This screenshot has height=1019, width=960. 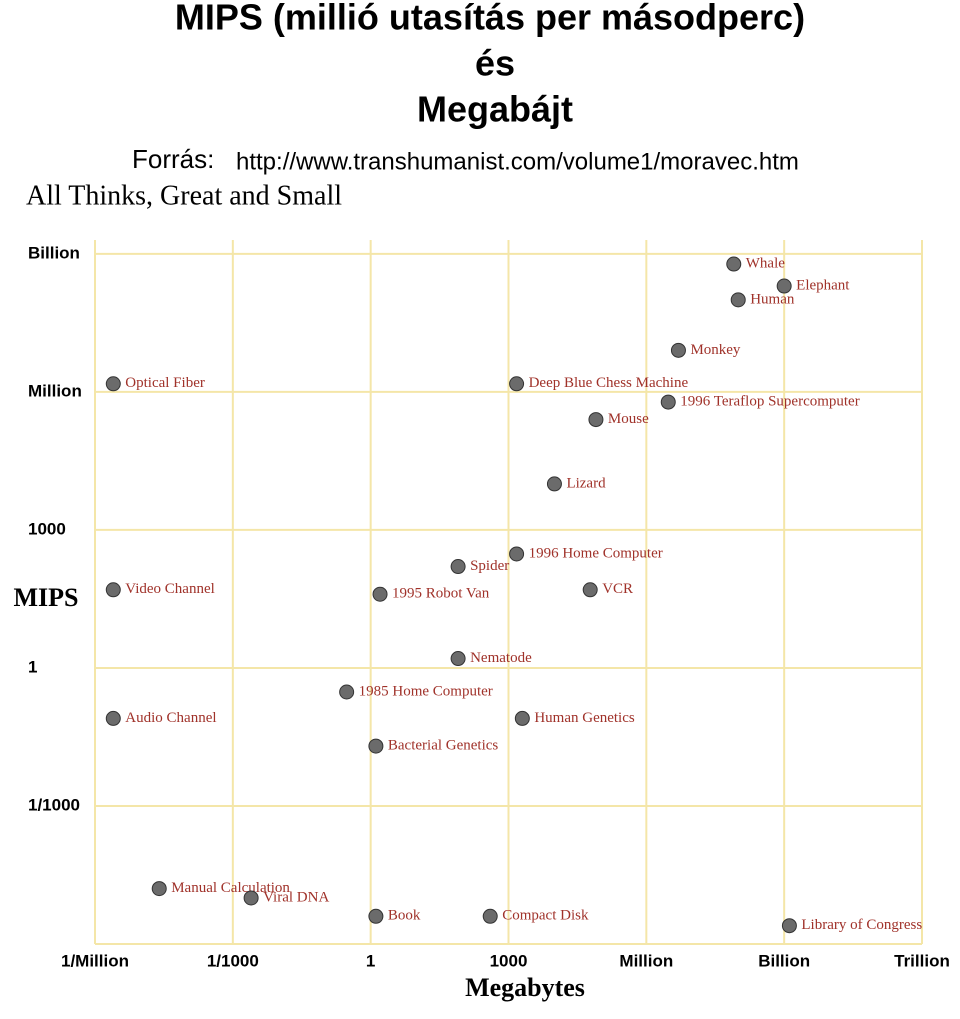 What do you see at coordinates (628, 419) in the screenshot?
I see `point-label: Mouse` at bounding box center [628, 419].